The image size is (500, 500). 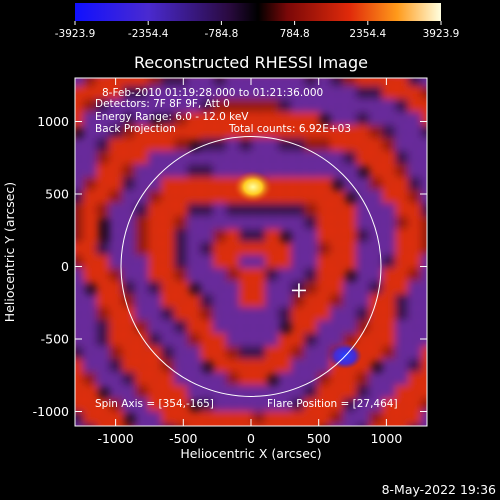 I want to click on flare-position-label: Flare Position = [27,464], so click(x=332, y=404).